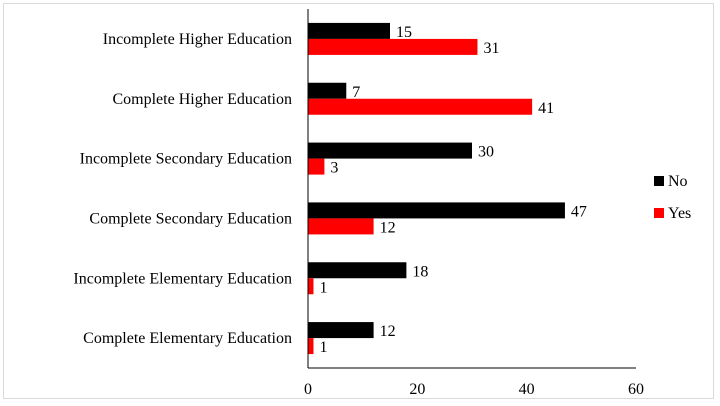 Image resolution: width=720 pixels, height=406 pixels. I want to click on data-label-no-2: 30, so click(486, 152).